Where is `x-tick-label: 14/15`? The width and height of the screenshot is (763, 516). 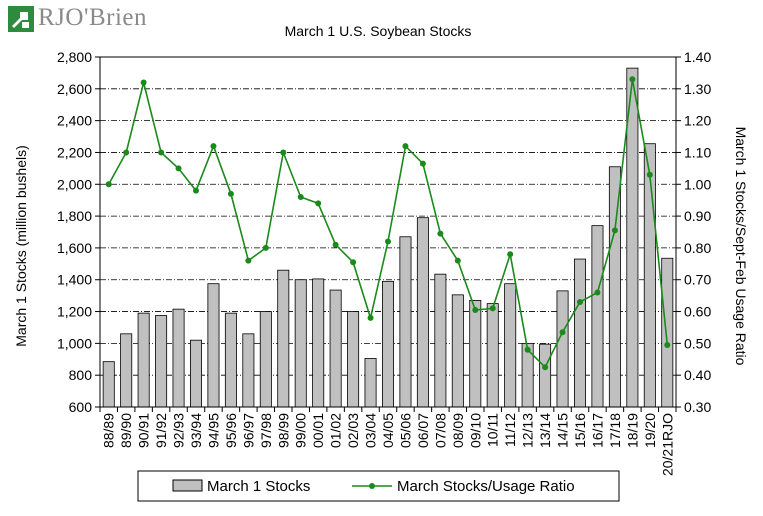 x-tick-label: 14/15 is located at coordinates (563, 430).